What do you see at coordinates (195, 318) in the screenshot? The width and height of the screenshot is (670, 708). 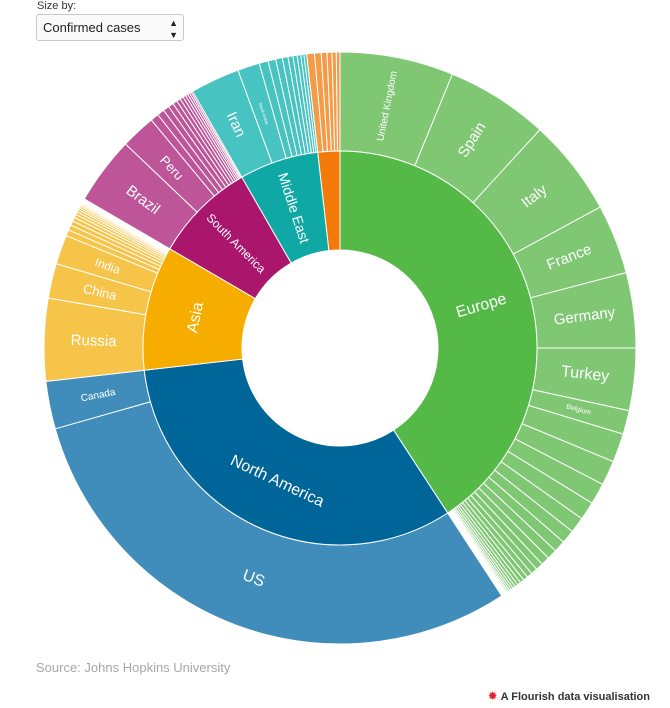 I see `inner-label-asia: Asia` at bounding box center [195, 318].